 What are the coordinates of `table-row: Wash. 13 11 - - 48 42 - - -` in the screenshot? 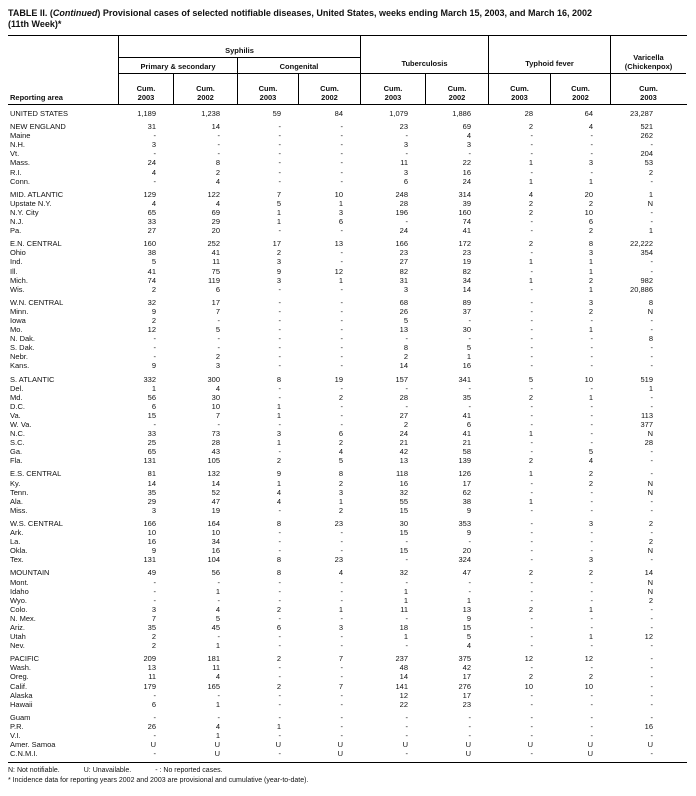 It's located at (347, 667).